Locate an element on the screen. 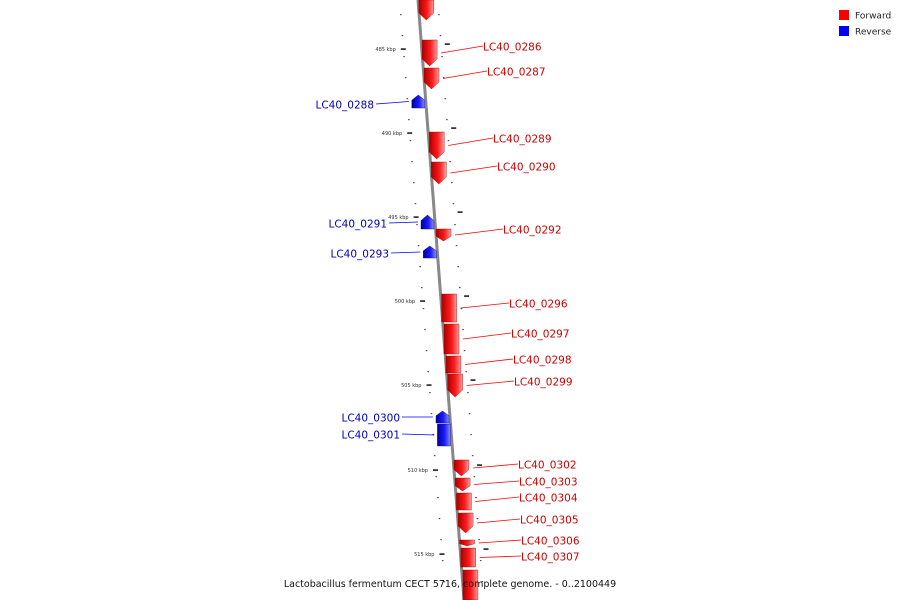 The height and width of the screenshot is (600, 900). minor-ticks is located at coordinates (442, 298).